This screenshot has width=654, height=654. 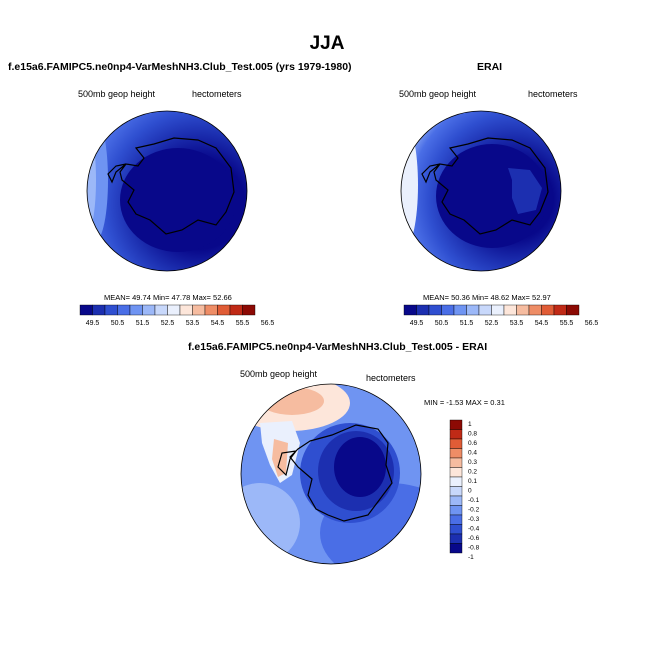 What do you see at coordinates (117, 94) in the screenshot?
I see `panel-1-variable-label: 500mb geop height` at bounding box center [117, 94].